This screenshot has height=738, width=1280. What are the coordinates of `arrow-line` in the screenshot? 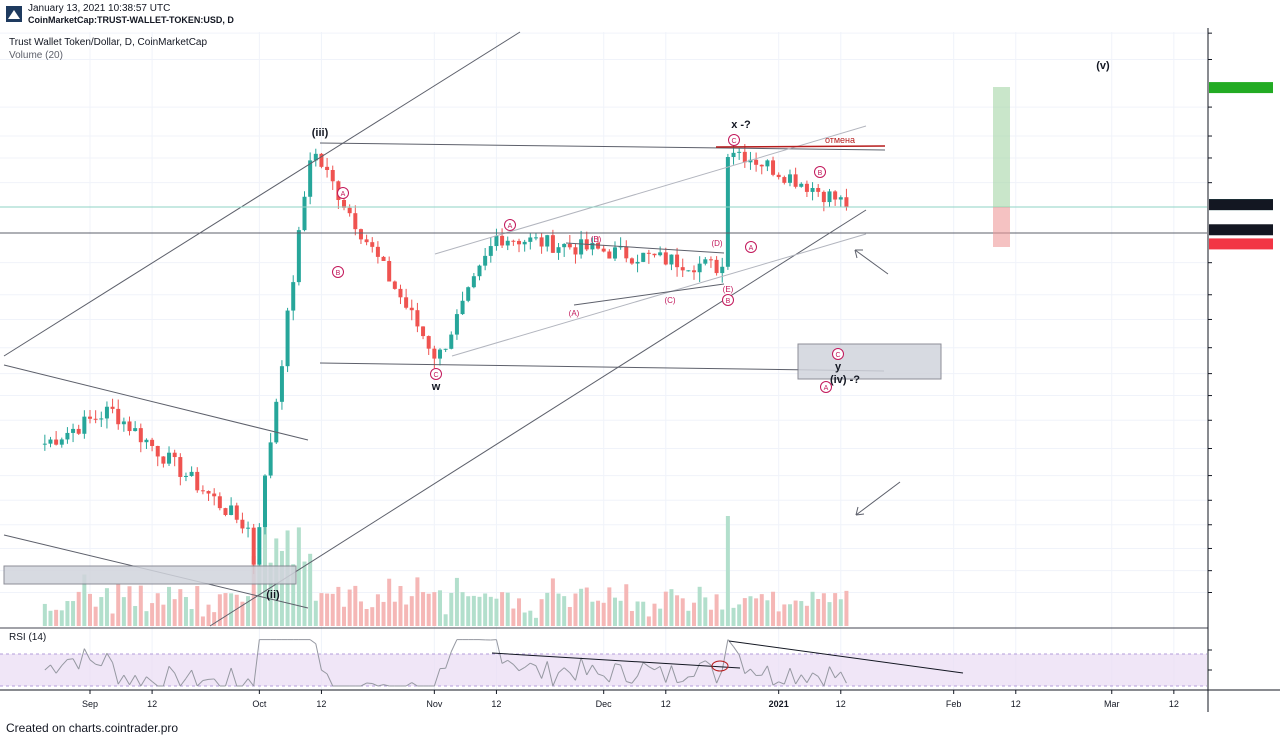 It's located at (878, 498).